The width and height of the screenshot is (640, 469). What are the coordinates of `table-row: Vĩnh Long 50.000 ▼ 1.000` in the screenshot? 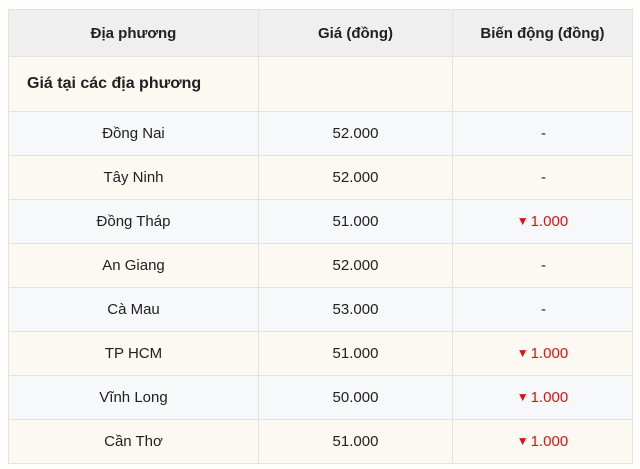 It's located at (320, 397).